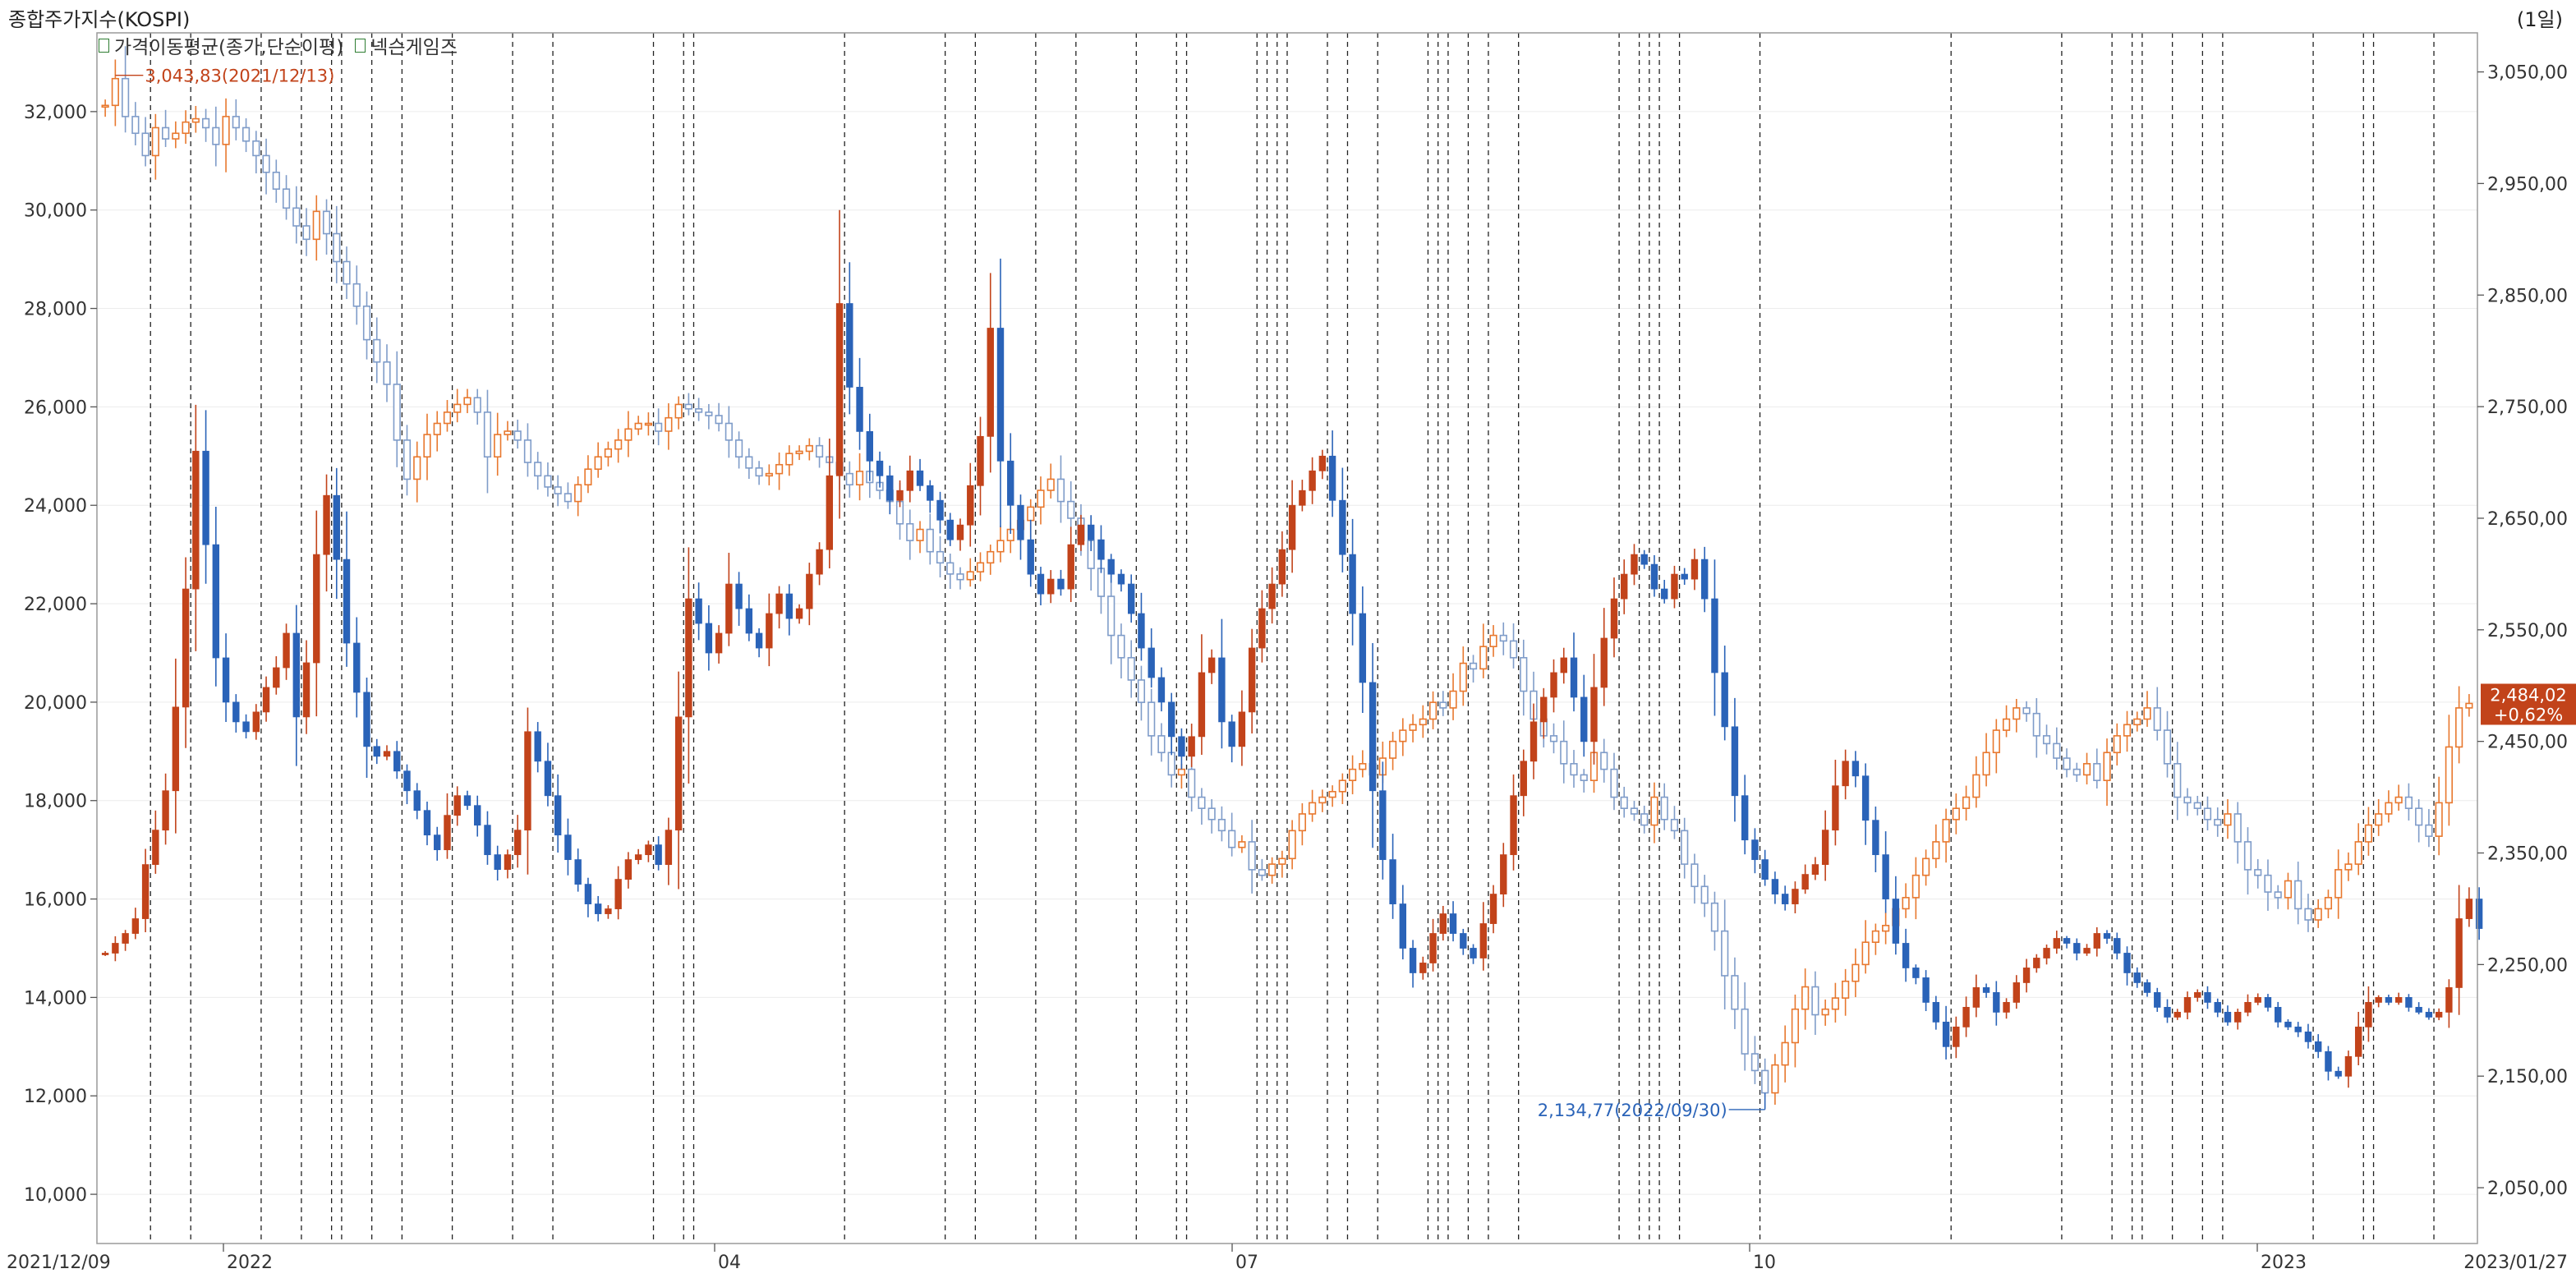 The width and height of the screenshot is (2576, 1278). I want to click on legend-item-ma: 가격이동평균(종가,단순이평), so click(221, 45).